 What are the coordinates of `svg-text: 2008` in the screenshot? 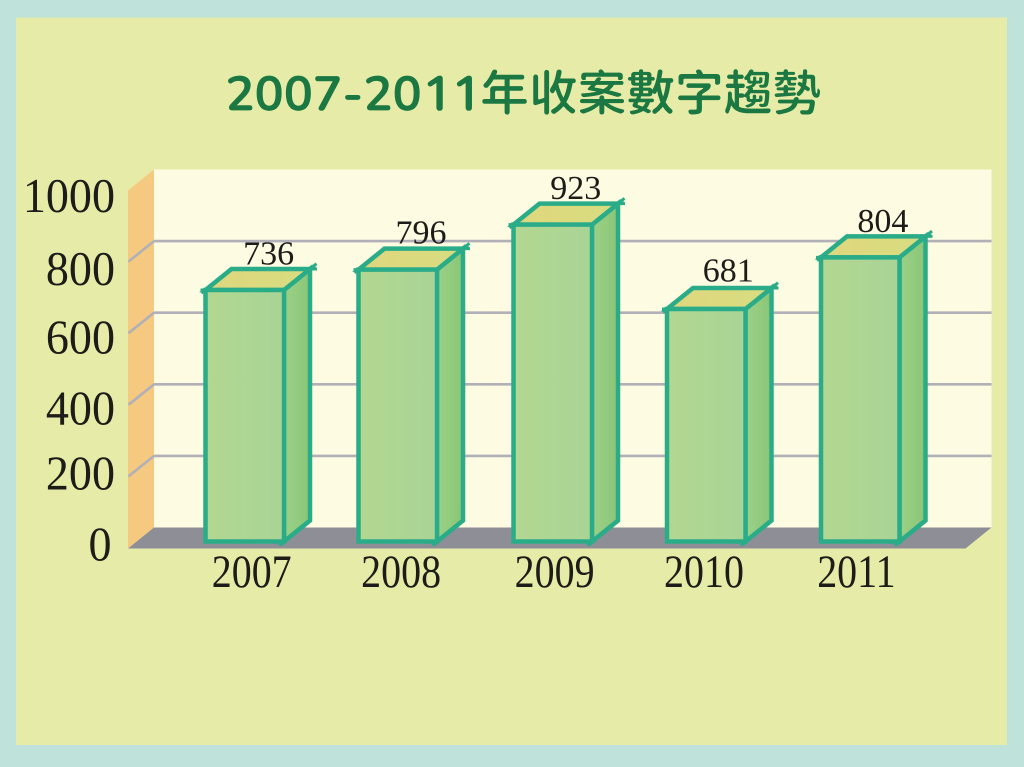 It's located at (401, 572).